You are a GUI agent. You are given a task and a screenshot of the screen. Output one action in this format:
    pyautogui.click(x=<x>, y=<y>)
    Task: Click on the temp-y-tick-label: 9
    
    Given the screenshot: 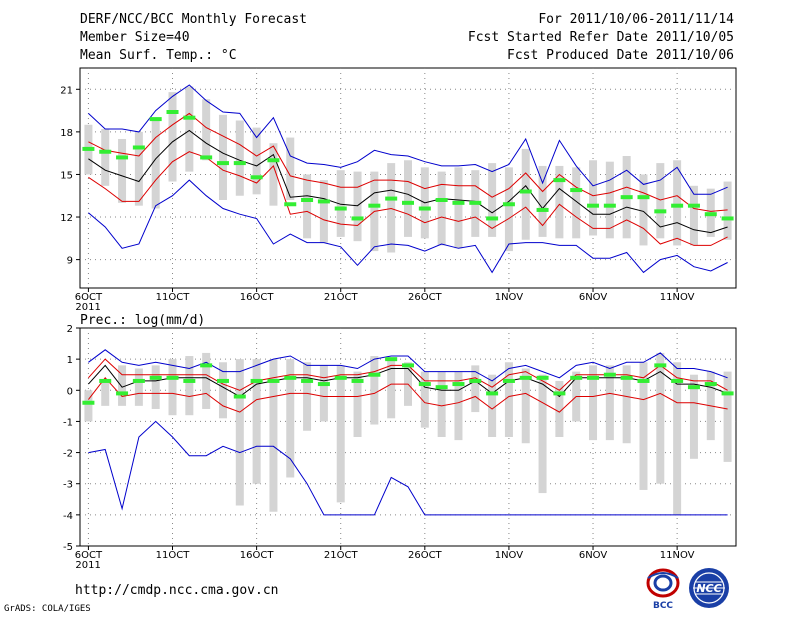 What is the action you would take?
    pyautogui.click(x=70, y=261)
    